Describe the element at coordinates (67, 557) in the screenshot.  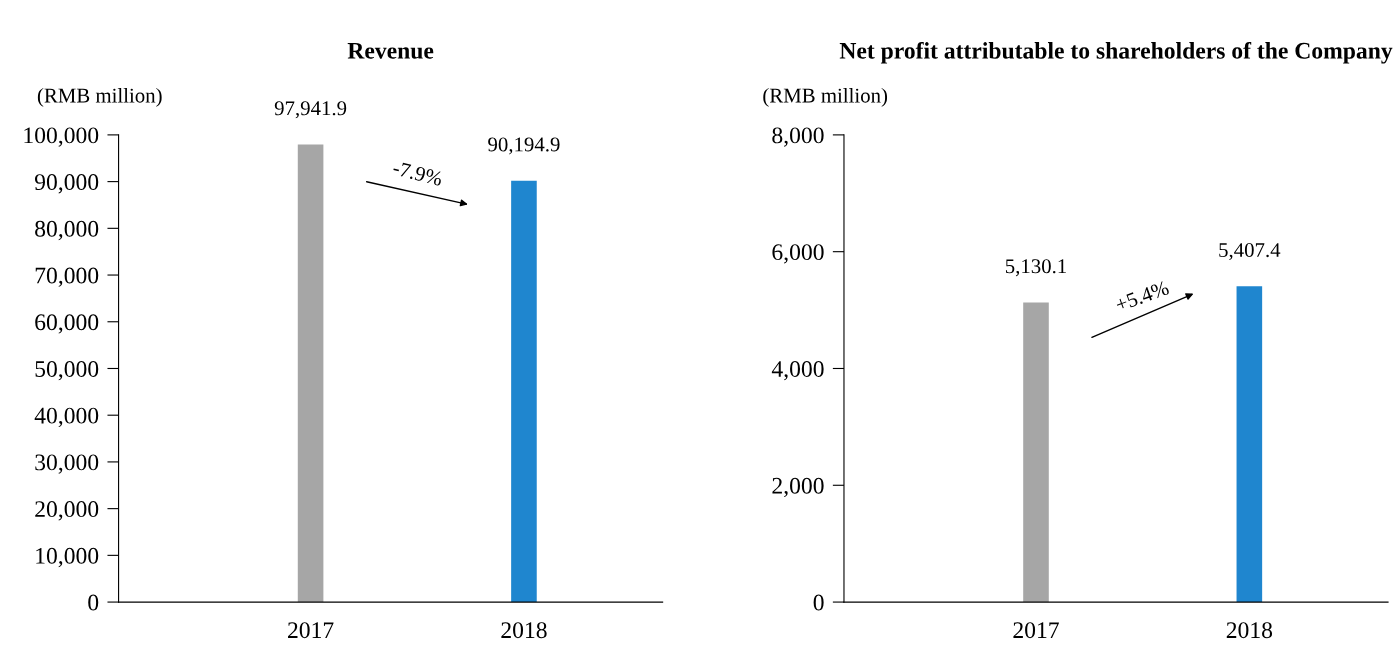
I see `y-tick-label: 10,000` at that location.